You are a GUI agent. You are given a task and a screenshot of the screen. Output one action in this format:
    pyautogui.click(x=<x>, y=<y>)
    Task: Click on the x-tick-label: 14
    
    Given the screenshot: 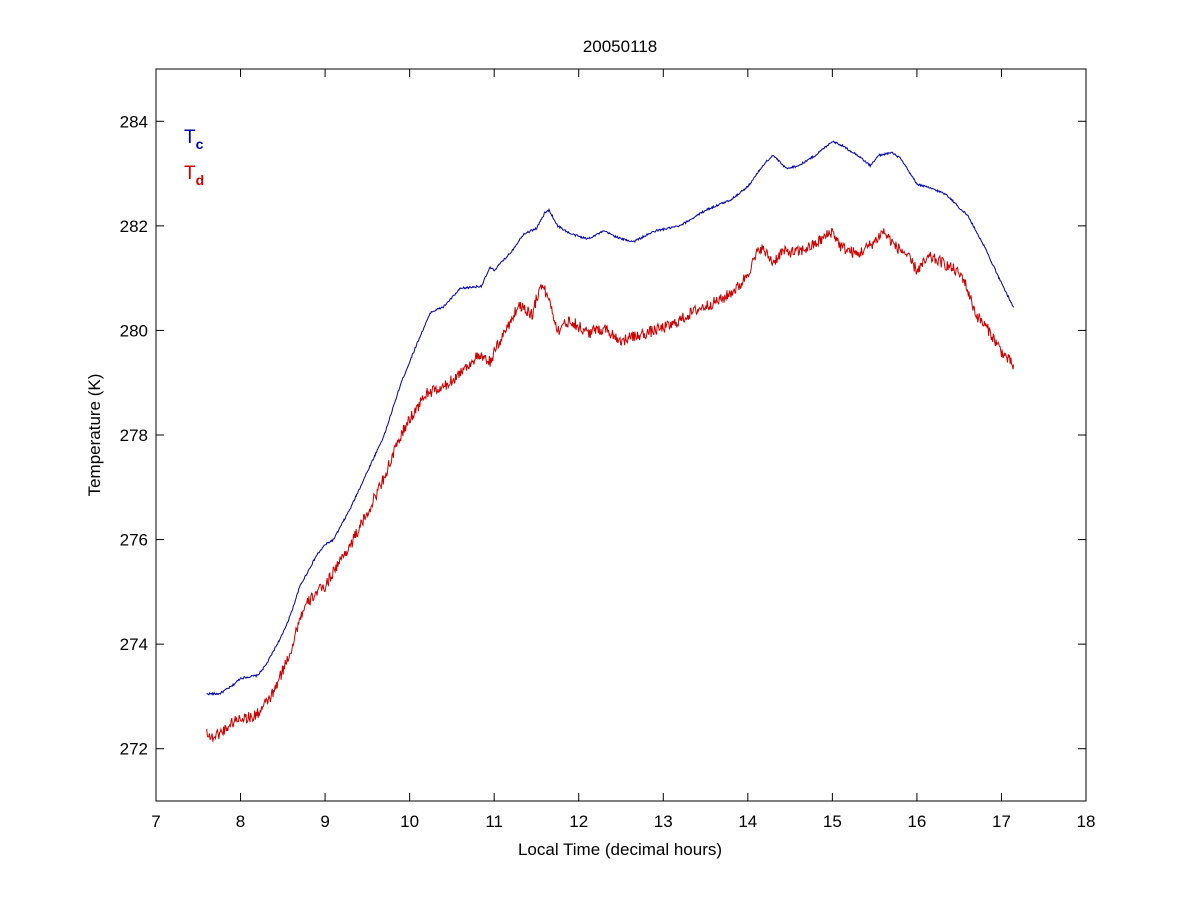 What is the action you would take?
    pyautogui.click(x=747, y=821)
    